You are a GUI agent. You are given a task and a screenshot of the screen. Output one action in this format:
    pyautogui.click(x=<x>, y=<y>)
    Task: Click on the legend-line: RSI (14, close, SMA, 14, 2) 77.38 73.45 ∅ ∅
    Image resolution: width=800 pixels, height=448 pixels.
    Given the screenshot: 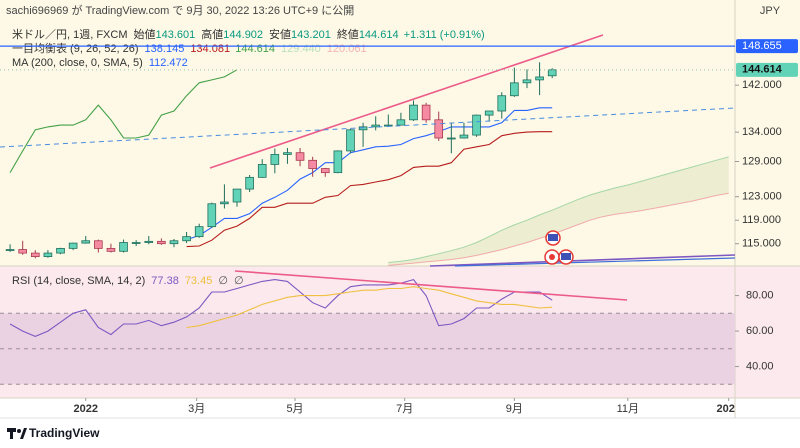 What is the action you would take?
    pyautogui.click(x=128, y=281)
    